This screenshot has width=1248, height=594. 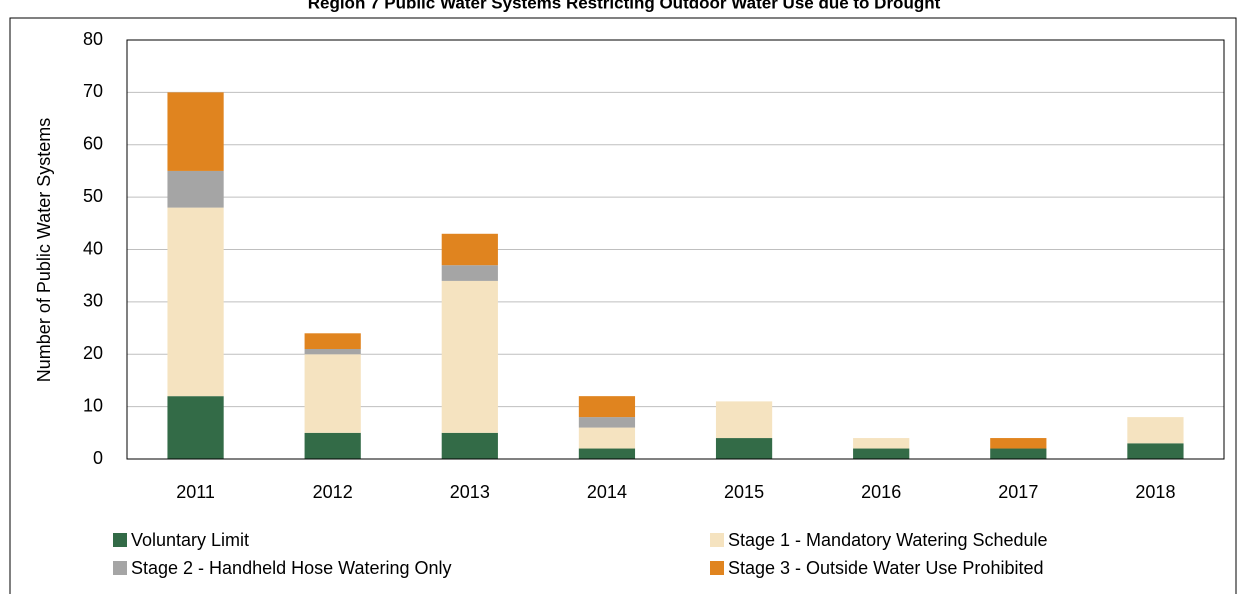 I want to click on x-tick-label: 2012, so click(x=333, y=492).